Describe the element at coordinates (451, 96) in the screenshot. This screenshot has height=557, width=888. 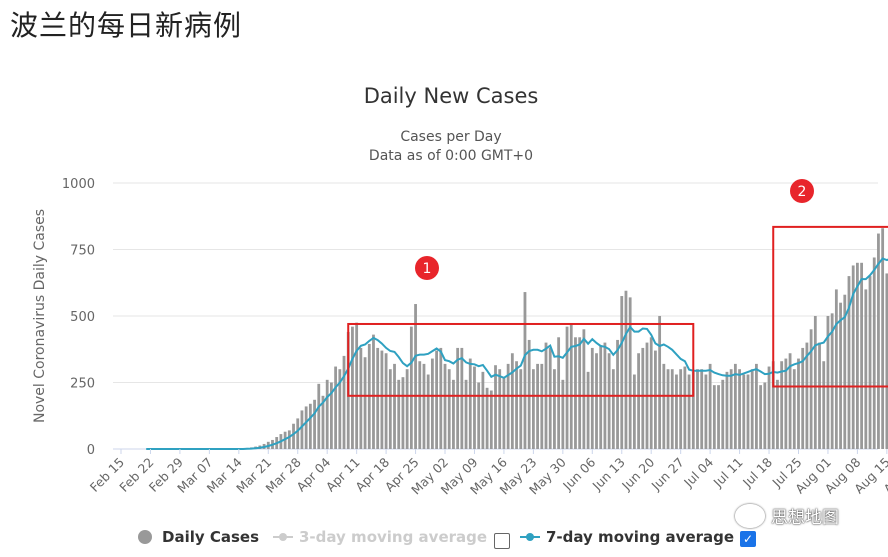
I see `chart-title: Daily New Cases` at that location.